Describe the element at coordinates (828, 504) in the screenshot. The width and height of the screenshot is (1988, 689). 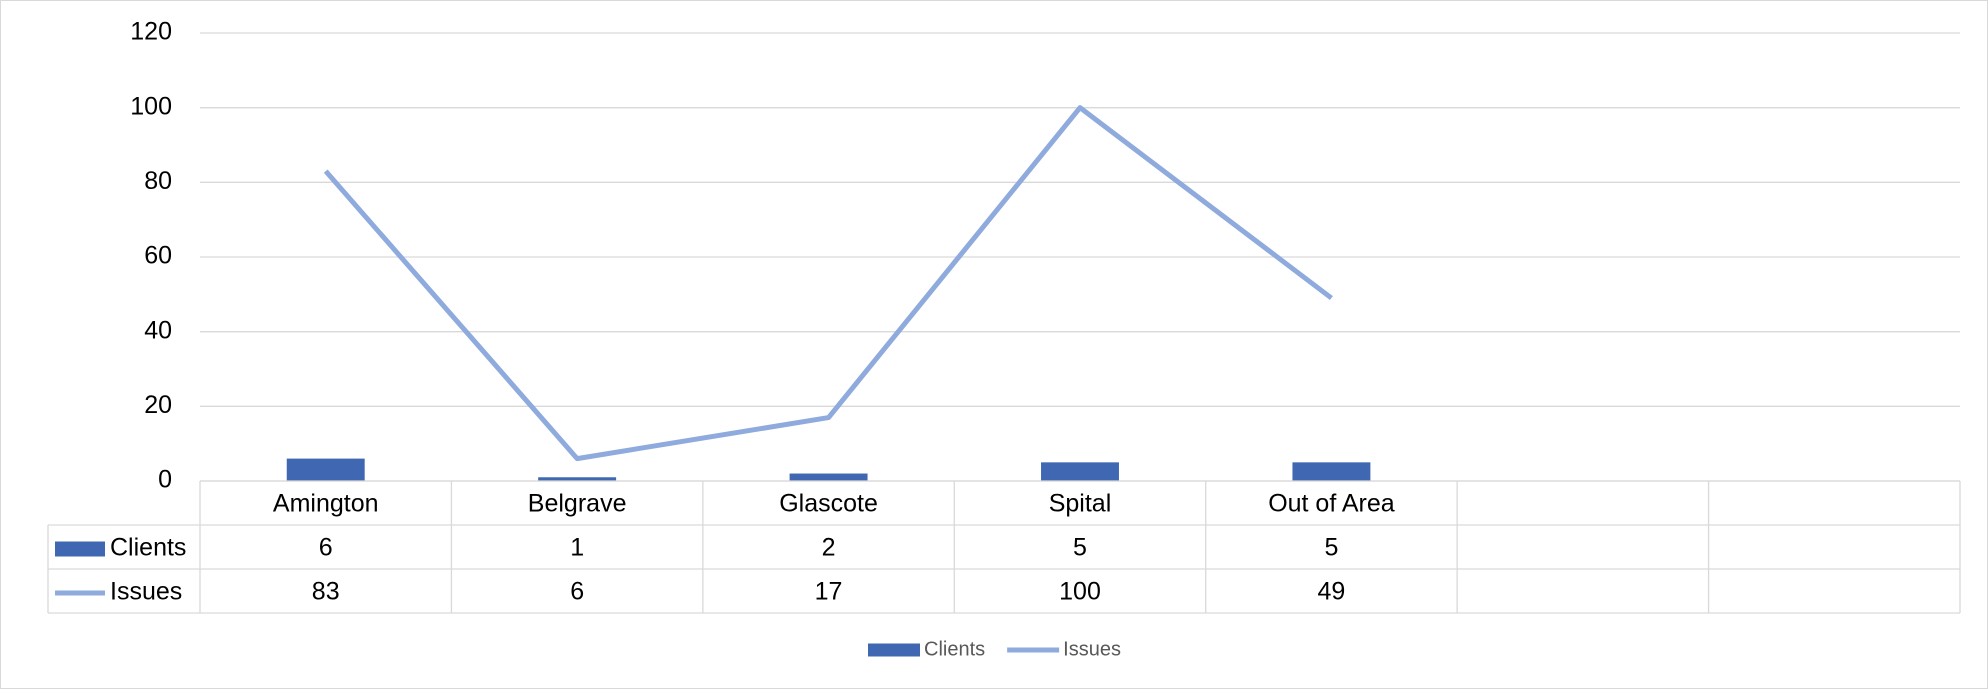
I see `x-tick-label: Glascote` at that location.